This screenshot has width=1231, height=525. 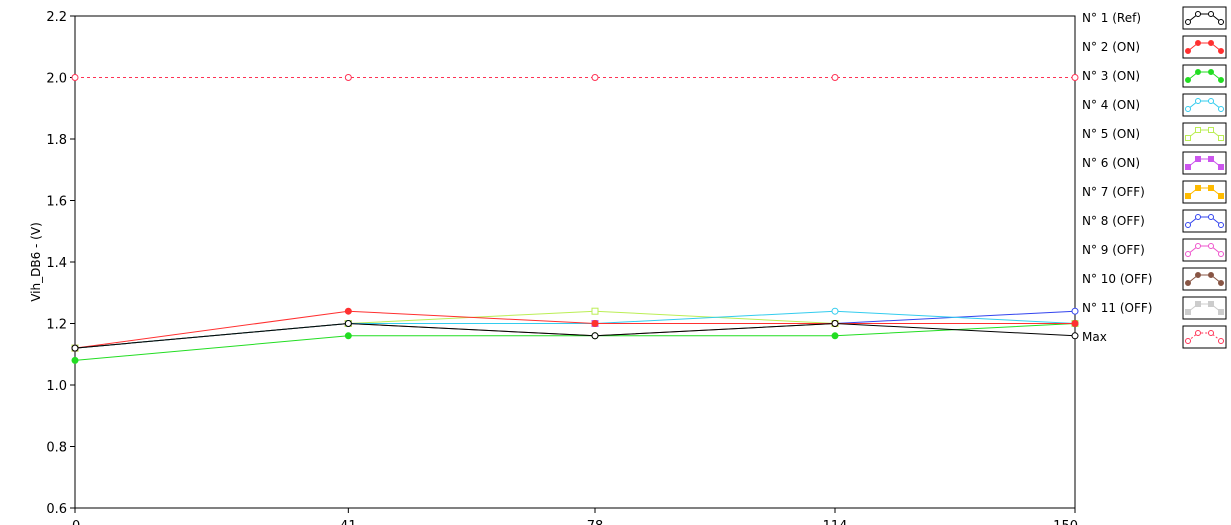 What do you see at coordinates (1111, 163) in the screenshot?
I see `legend-label: N° 6 (ON)` at bounding box center [1111, 163].